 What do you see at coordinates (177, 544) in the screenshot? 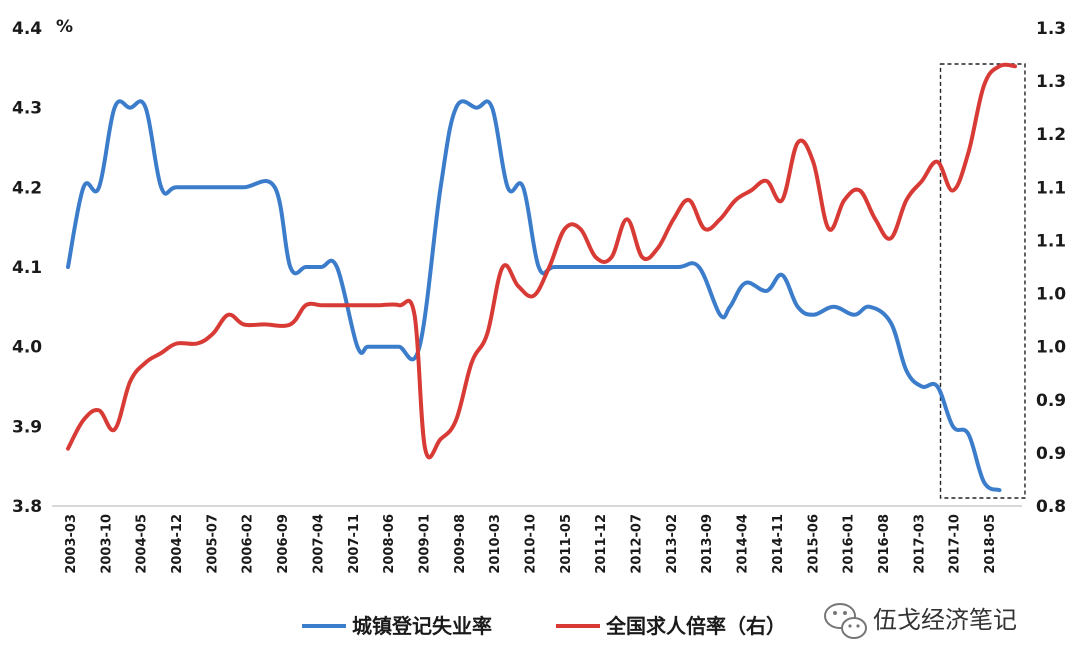
I see `x-tick-label: 2004-12` at bounding box center [177, 544].